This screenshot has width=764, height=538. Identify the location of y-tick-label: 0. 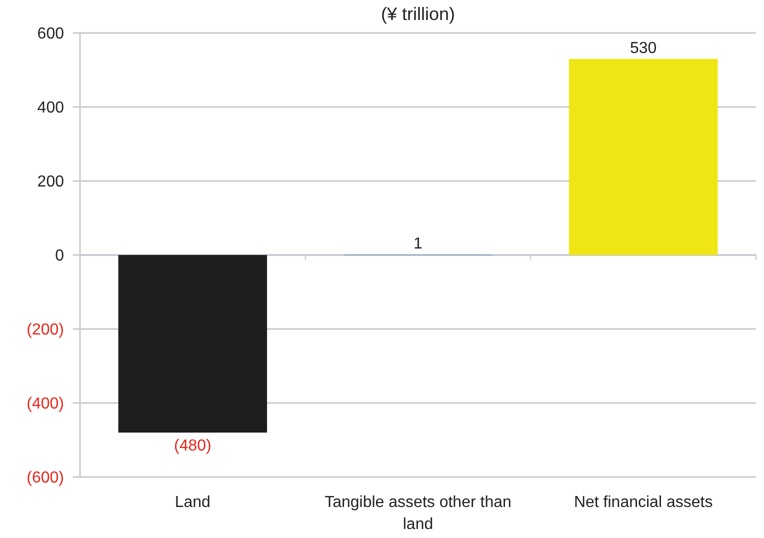
(59, 256).